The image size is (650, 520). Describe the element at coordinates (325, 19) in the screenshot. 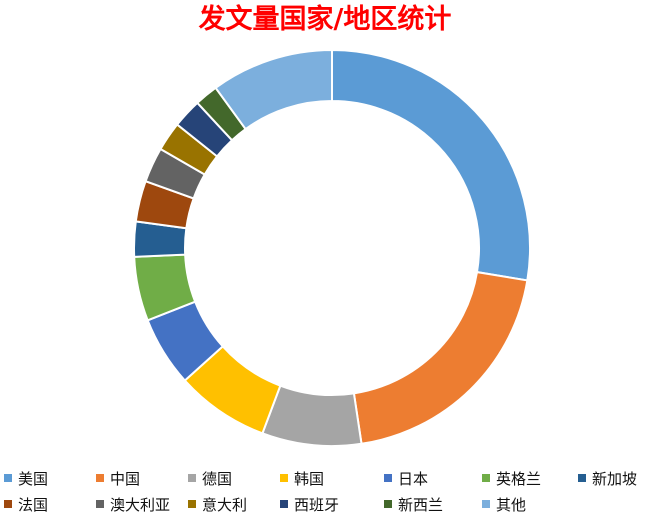

I see `chart-title: 发文量国家/地区统计` at that location.